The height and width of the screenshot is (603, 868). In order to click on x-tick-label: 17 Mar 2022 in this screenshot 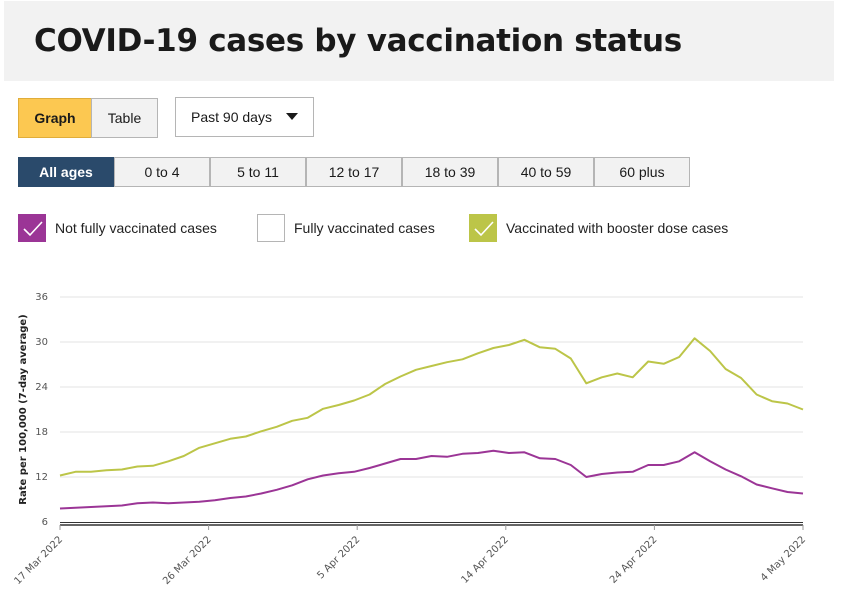, I will do `click(39, 560)`.